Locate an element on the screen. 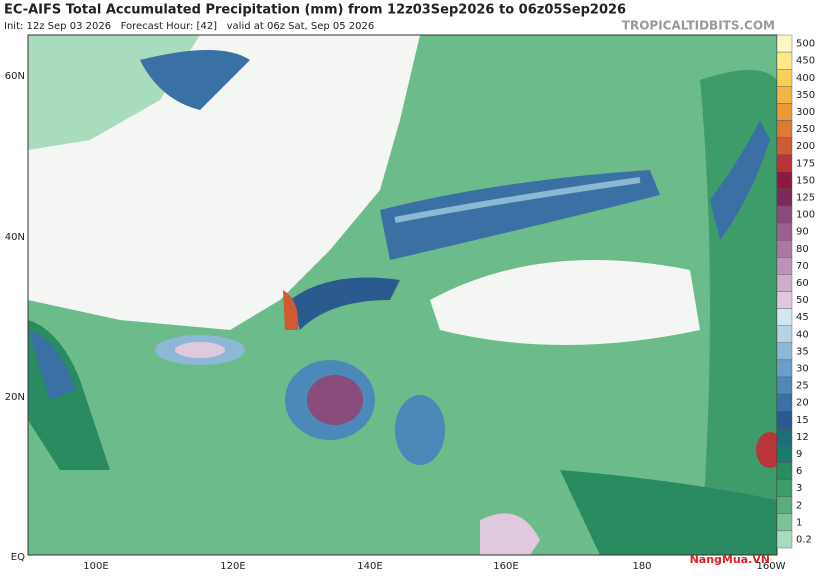 This screenshot has height=577, width=819. lon-label: 100E is located at coordinates (95, 566).